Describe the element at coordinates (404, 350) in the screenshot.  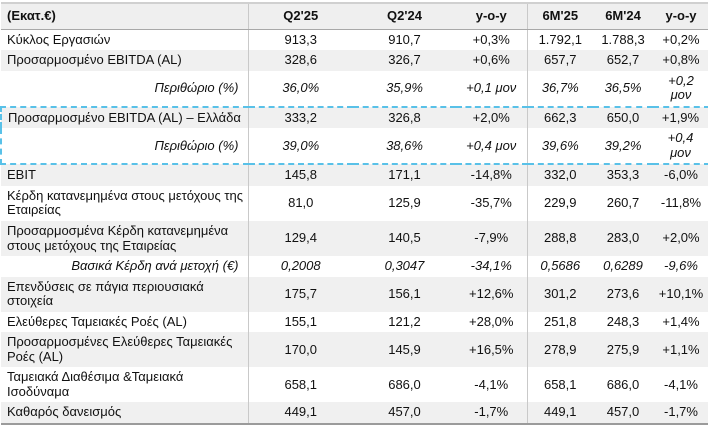
I see `table-cell: 145,9` at that location.